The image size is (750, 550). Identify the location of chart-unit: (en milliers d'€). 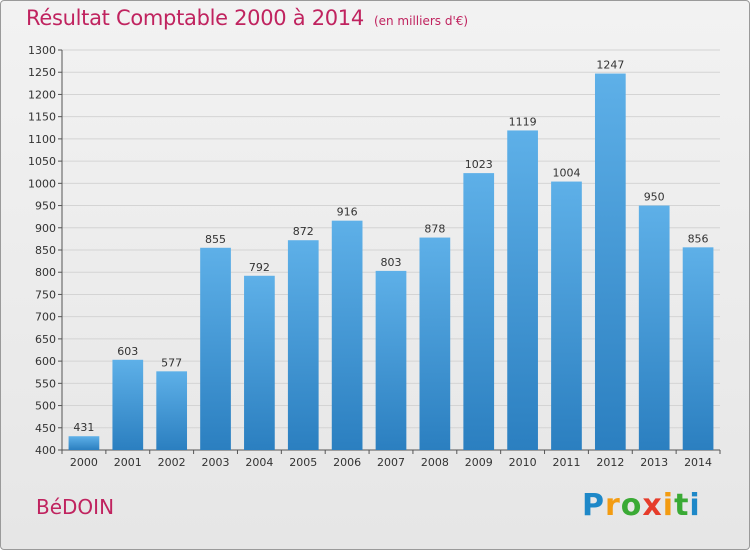
(421, 21).